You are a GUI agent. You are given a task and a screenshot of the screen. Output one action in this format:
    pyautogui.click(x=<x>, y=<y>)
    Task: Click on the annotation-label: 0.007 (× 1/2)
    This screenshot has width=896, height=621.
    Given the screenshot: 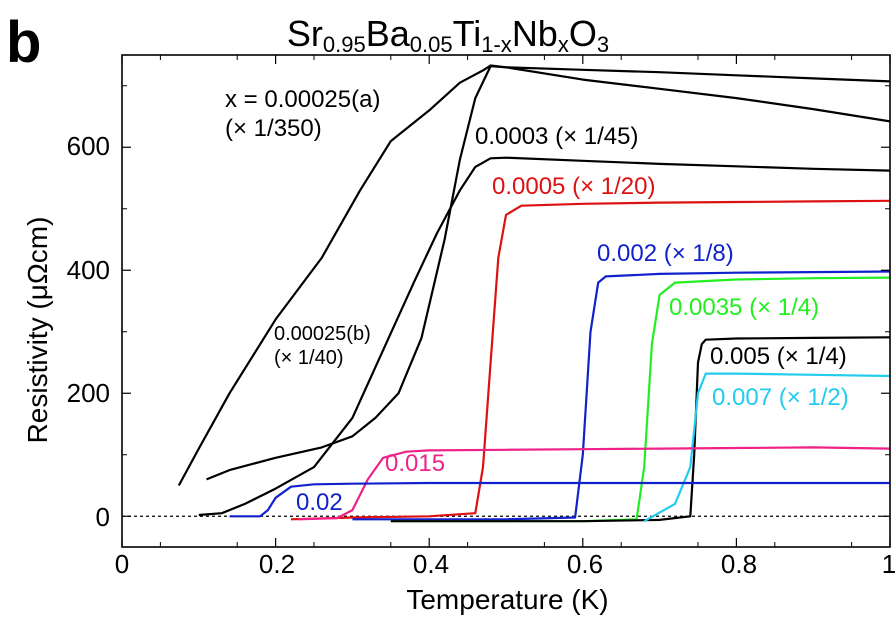 What is the action you would take?
    pyautogui.click(x=780, y=397)
    